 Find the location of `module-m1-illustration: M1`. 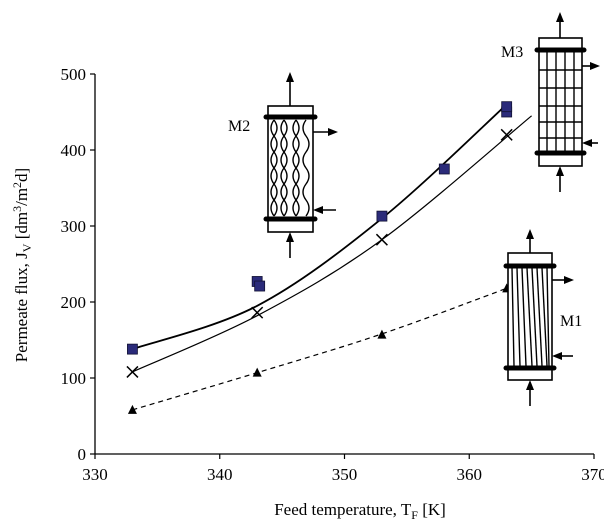

module-m1-illustration: M1 is located at coordinates (542, 317).